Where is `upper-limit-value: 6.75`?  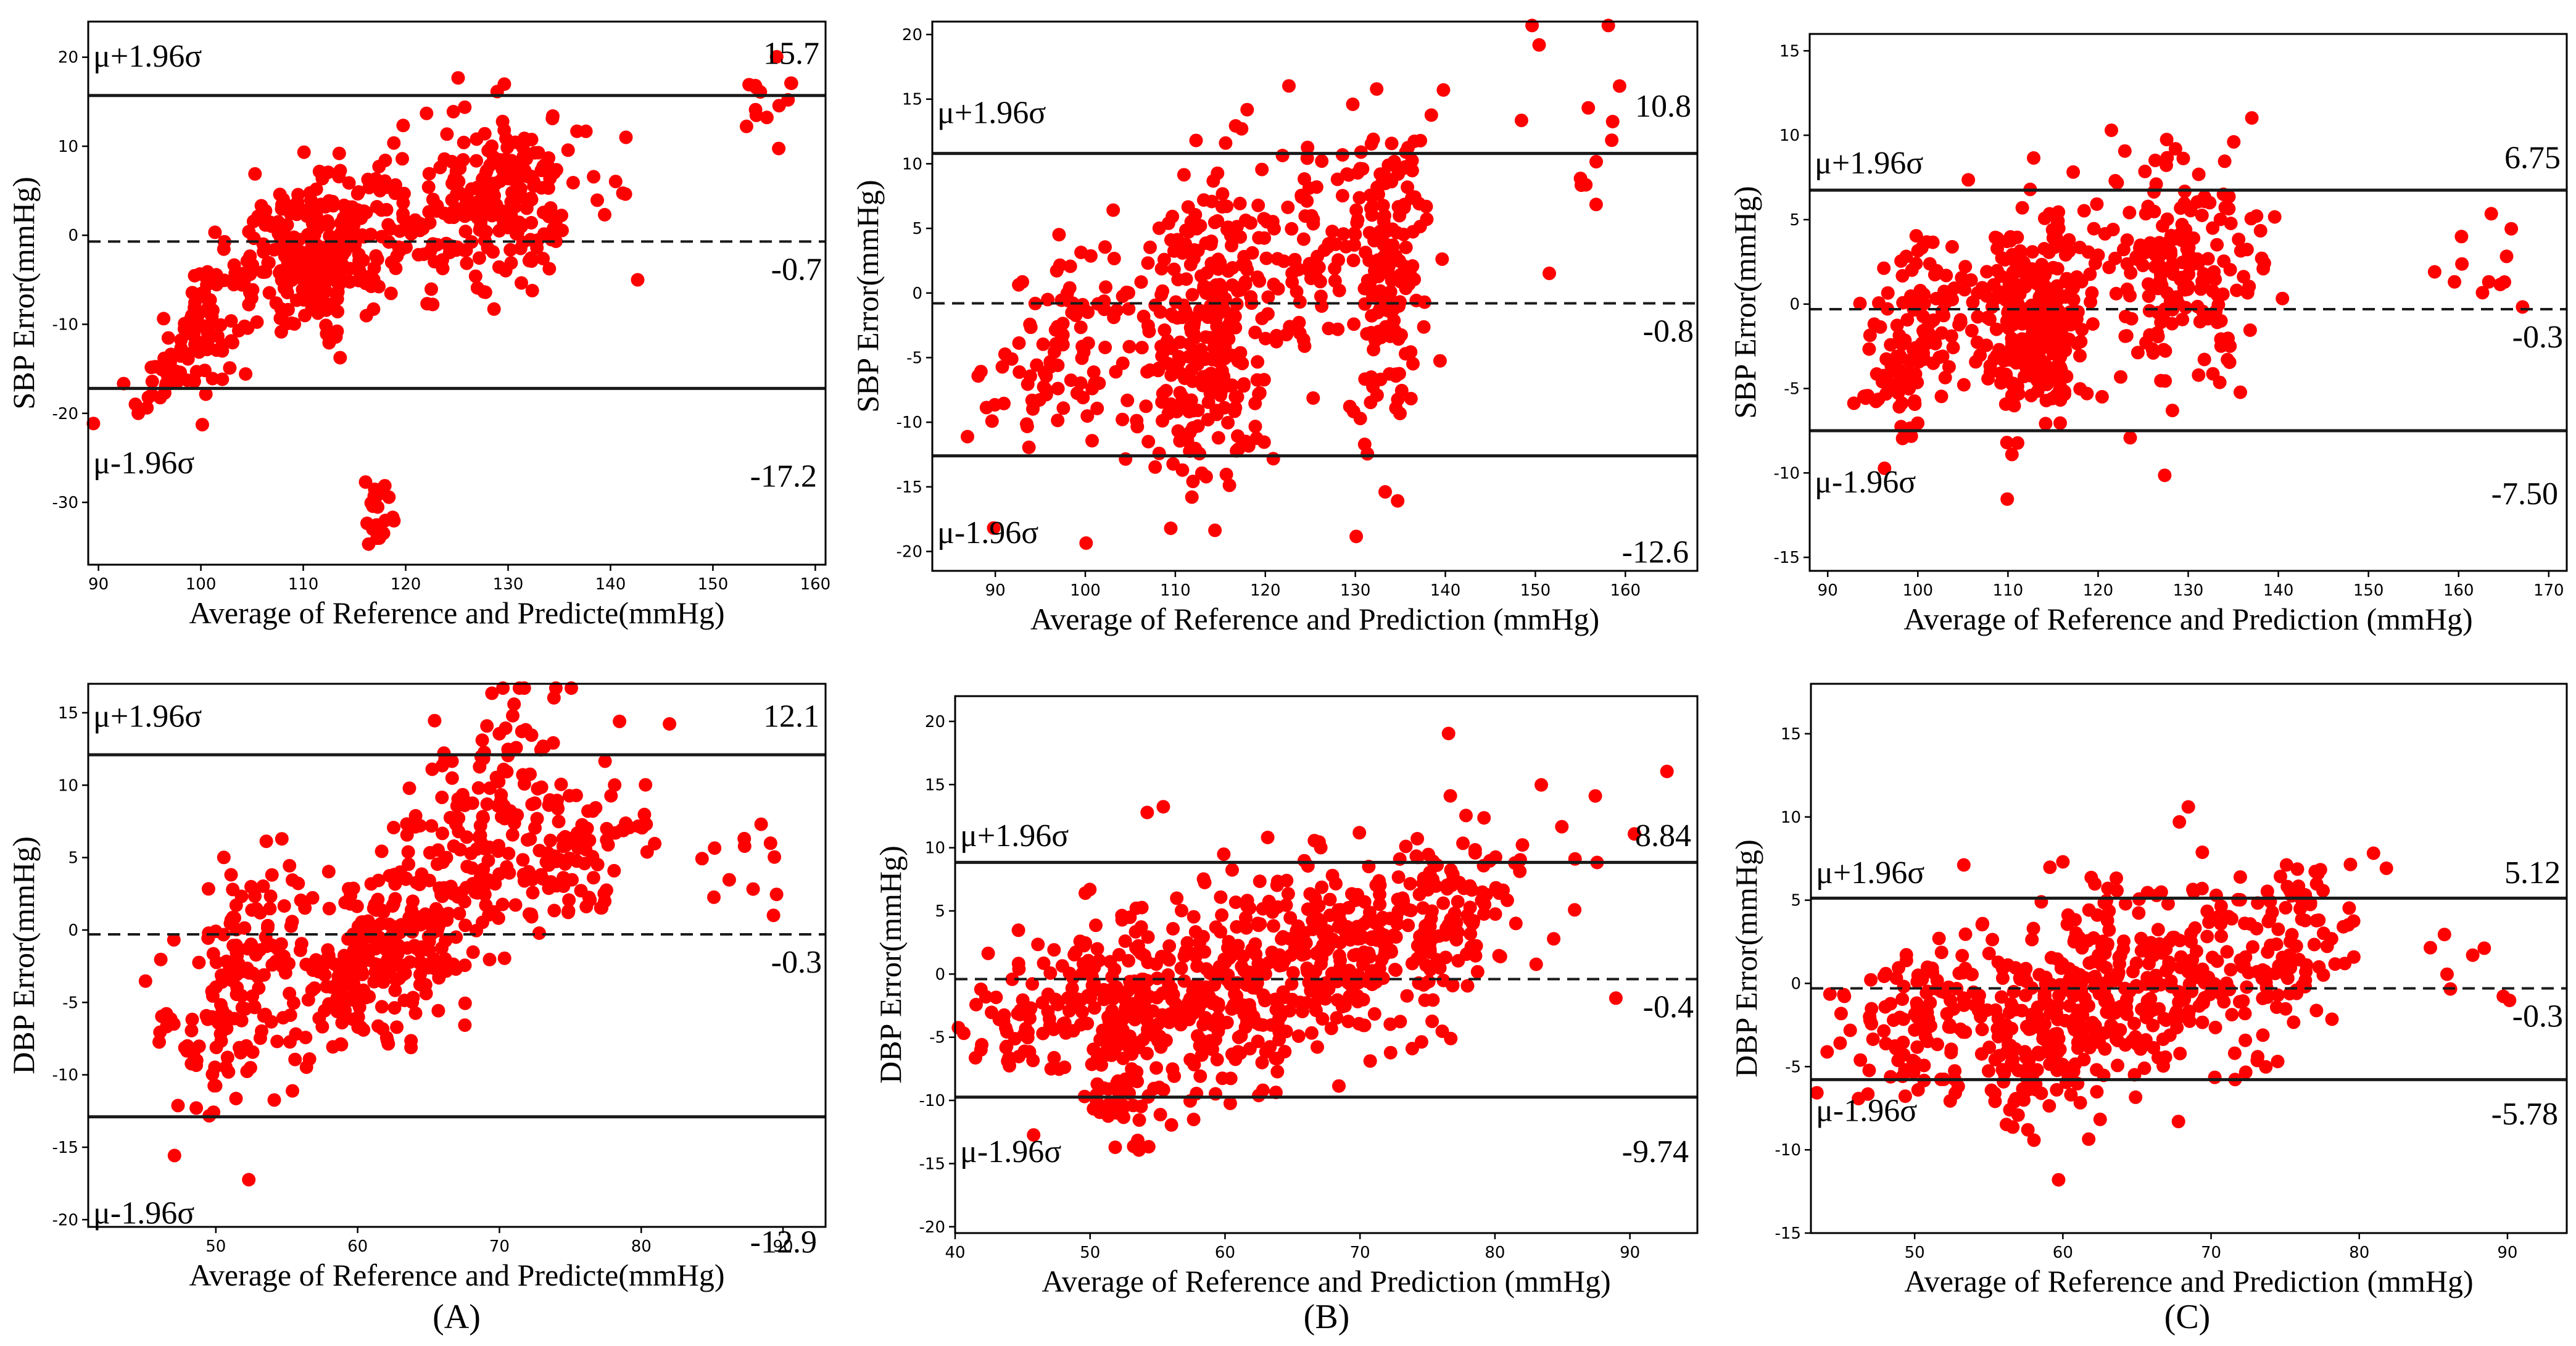 upper-limit-value: 6.75 is located at coordinates (2533, 158).